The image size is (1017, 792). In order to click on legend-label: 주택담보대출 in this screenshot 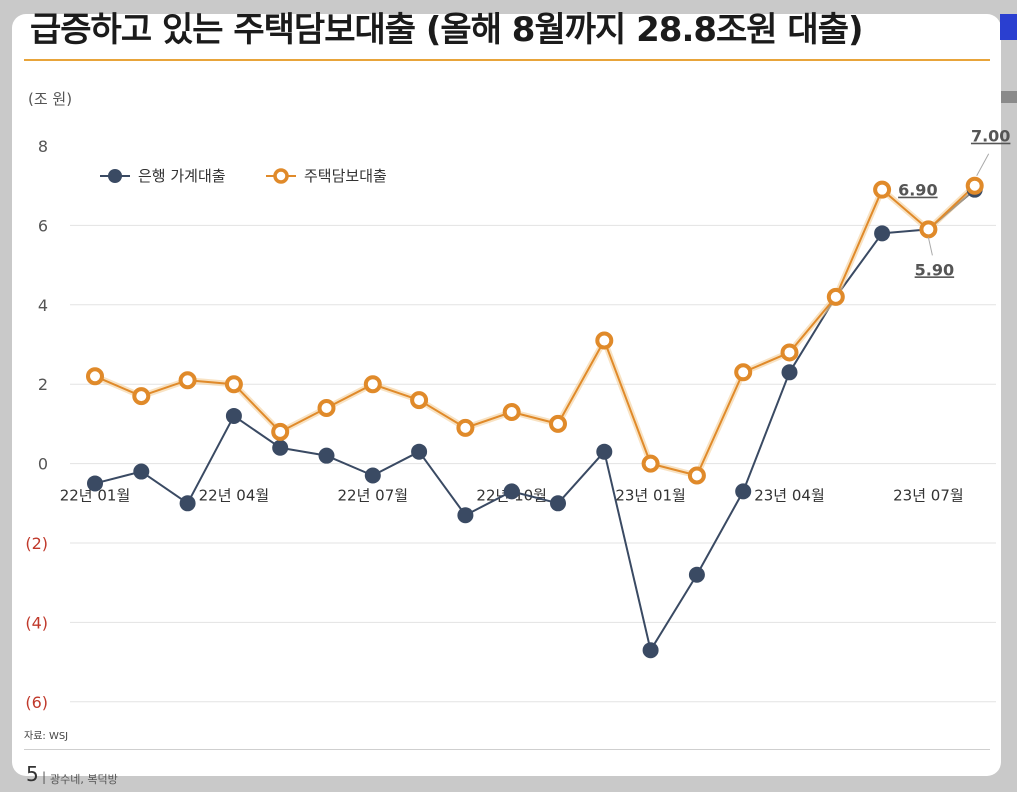, I will do `click(345, 176)`.